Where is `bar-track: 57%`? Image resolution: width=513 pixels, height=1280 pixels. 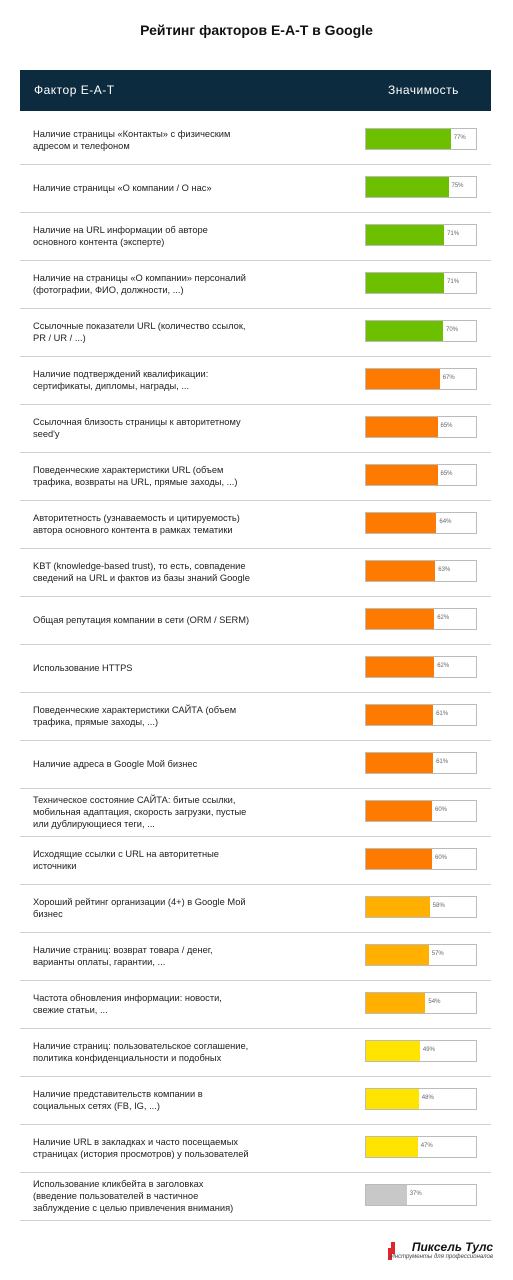
bar-track: 57% is located at coordinates (421, 955).